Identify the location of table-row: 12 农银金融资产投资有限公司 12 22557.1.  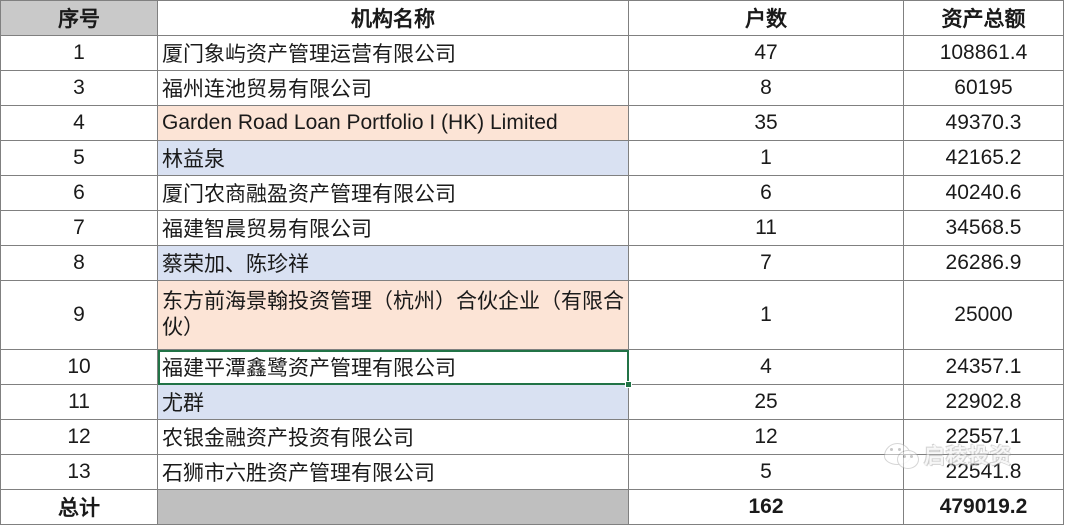
(532, 437).